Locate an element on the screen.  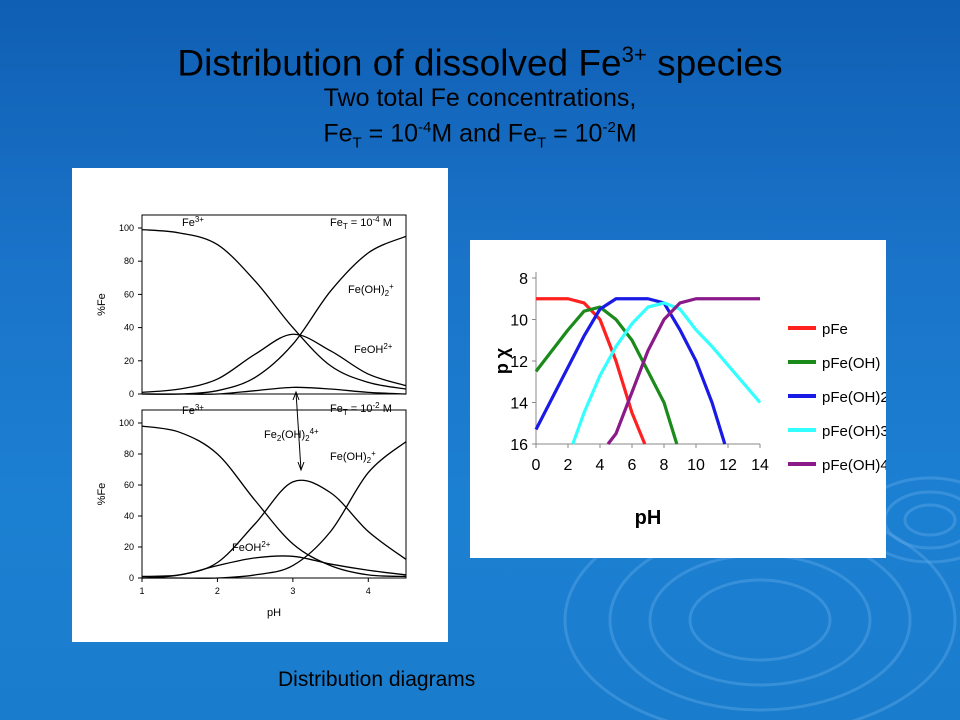
series-line-pfeoh2 is located at coordinates (630, 371).